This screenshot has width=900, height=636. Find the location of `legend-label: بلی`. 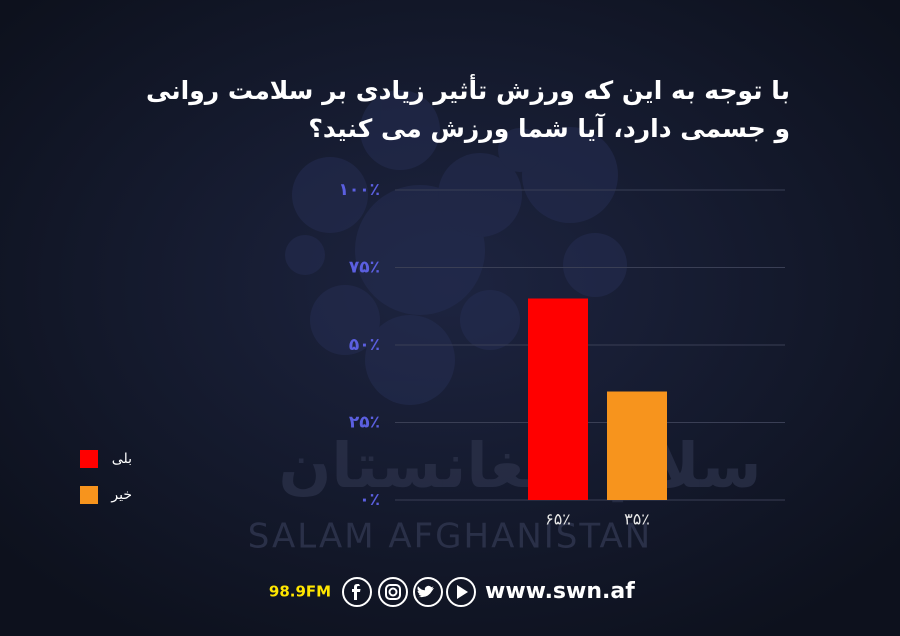

legend-label: بلی is located at coordinates (122, 459).